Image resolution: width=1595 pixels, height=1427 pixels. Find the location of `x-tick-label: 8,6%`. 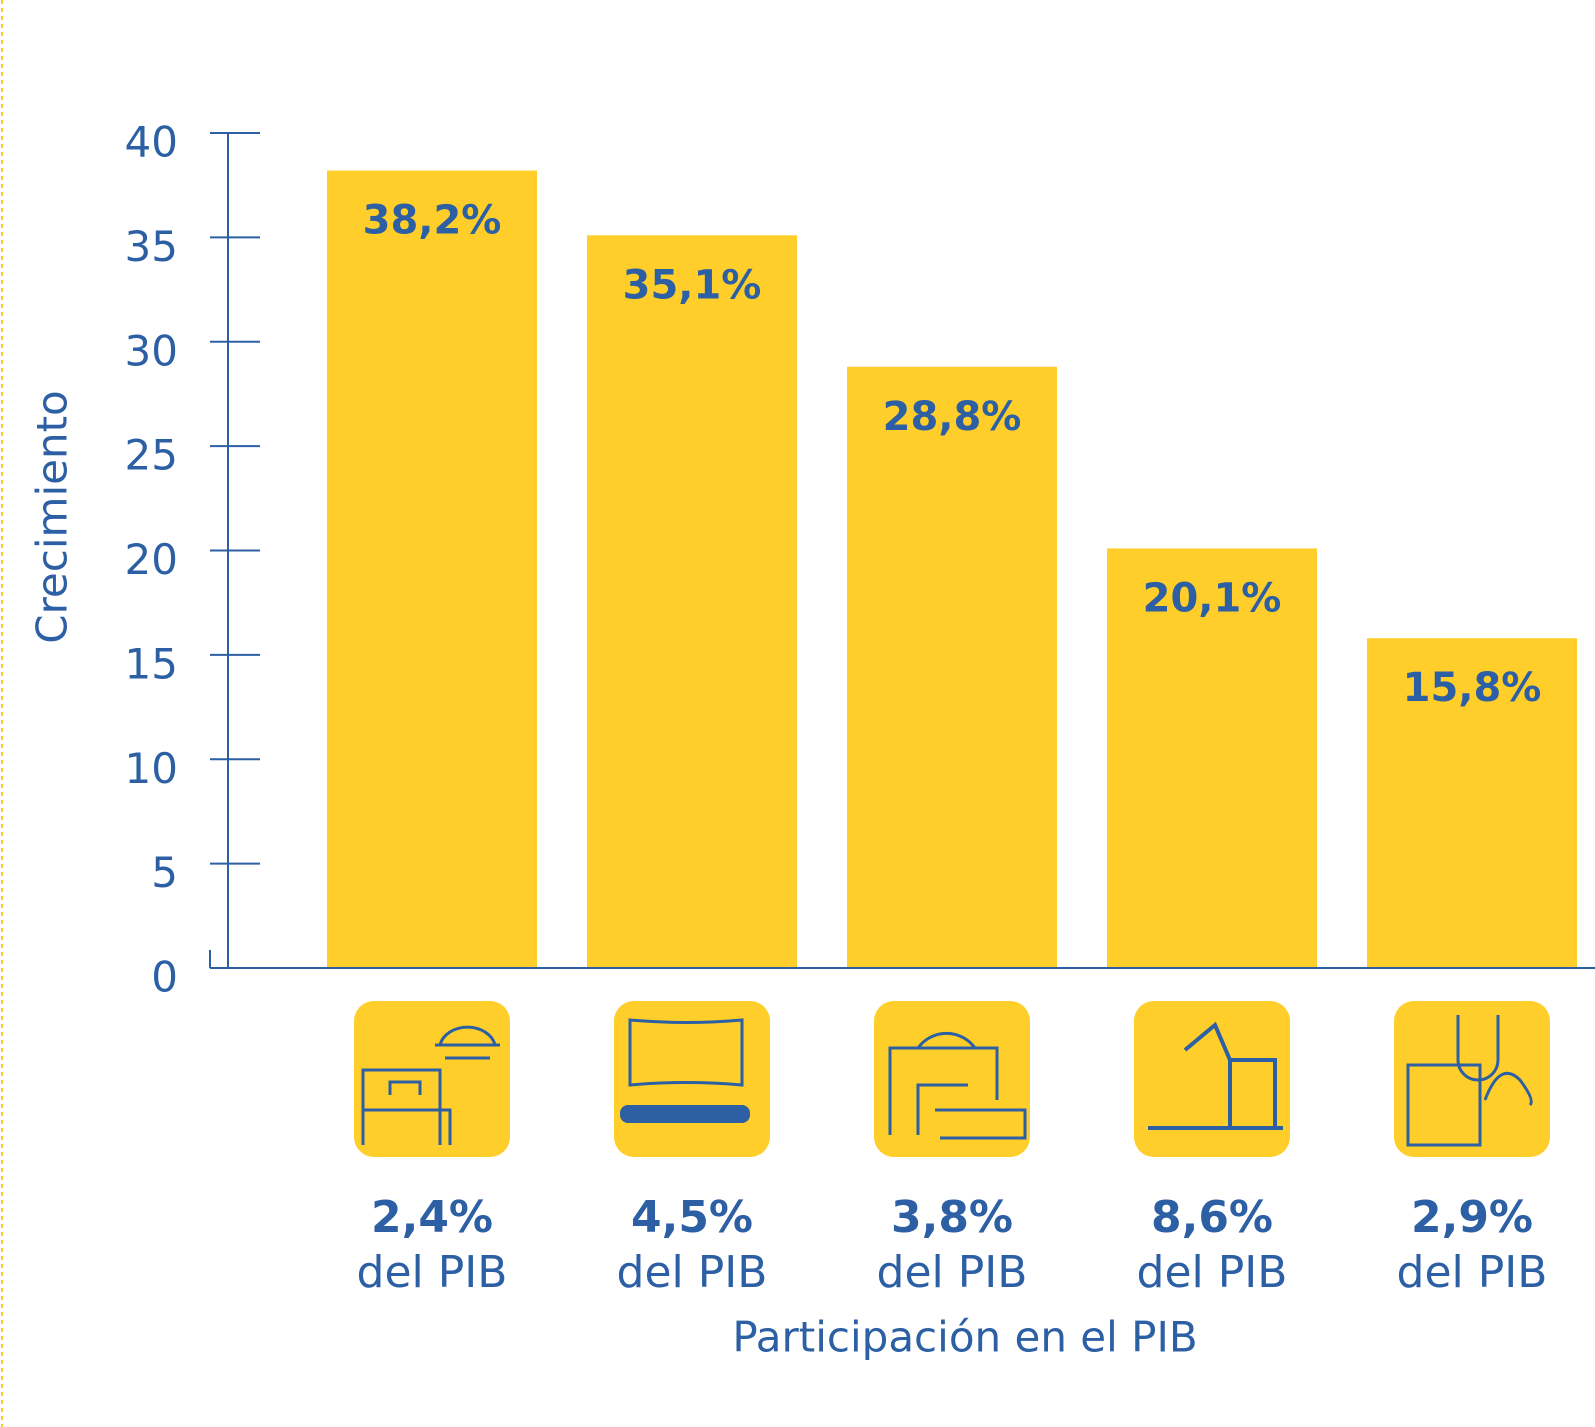

x-tick-label: 8,6% is located at coordinates (1212, 1217).